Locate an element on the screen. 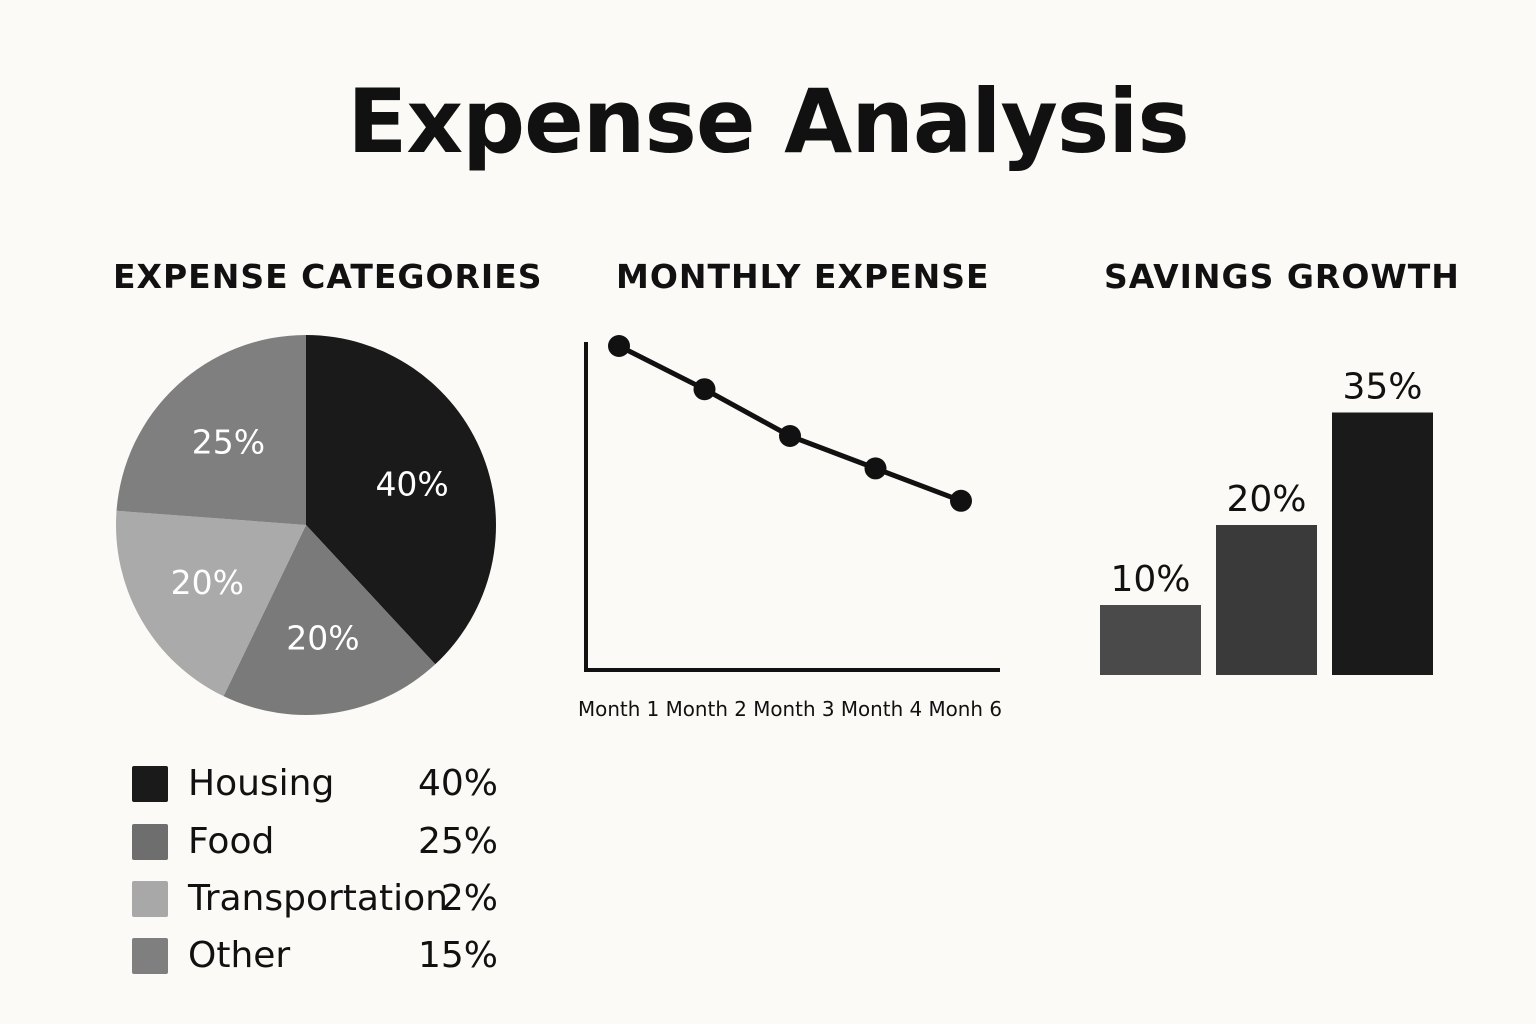 The height and width of the screenshot is (1024, 1536). pie-slice-label: 25% is located at coordinates (228, 441).